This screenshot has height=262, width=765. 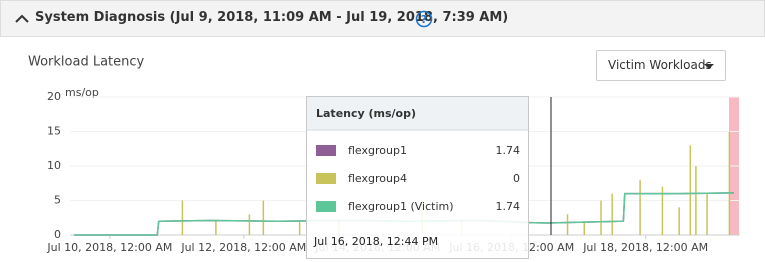 I want to click on help-icon: ?, so click(x=424, y=19).